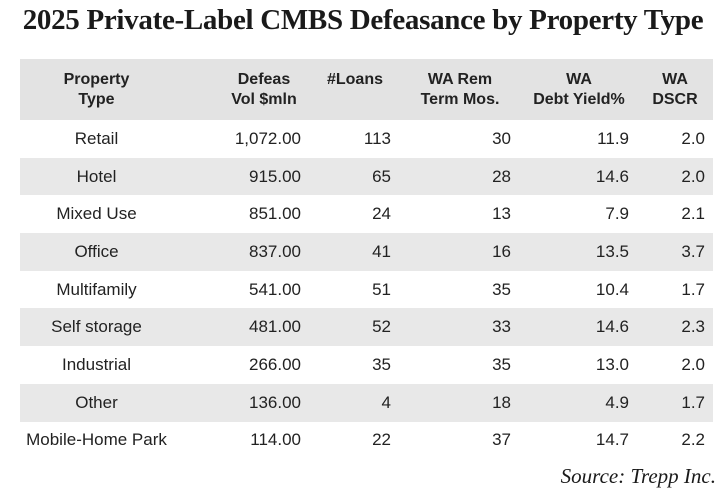  What do you see at coordinates (275, 364) in the screenshot?
I see `defeas-vol-cell: 266.00` at bounding box center [275, 364].